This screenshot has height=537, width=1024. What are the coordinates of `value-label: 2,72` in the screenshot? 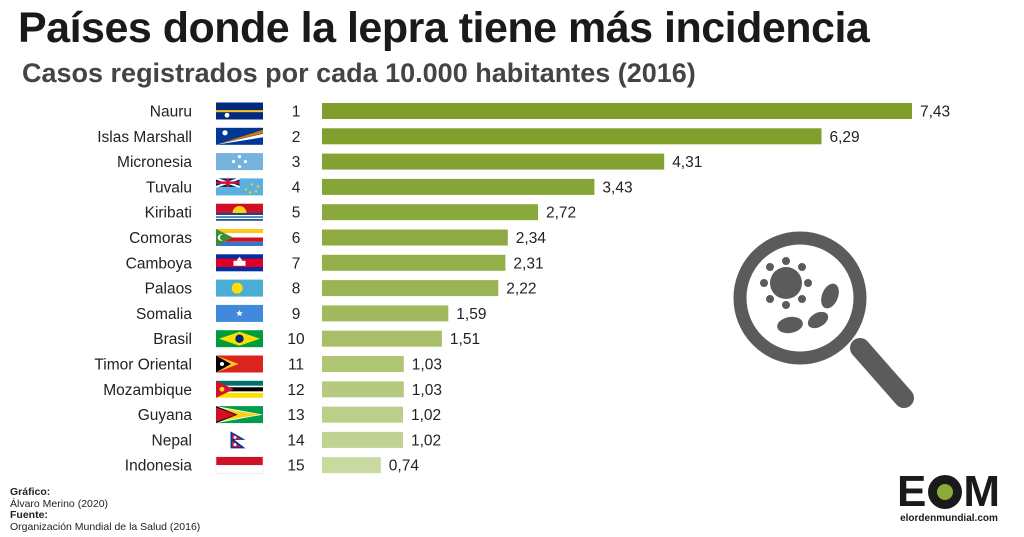 It's located at (561, 213).